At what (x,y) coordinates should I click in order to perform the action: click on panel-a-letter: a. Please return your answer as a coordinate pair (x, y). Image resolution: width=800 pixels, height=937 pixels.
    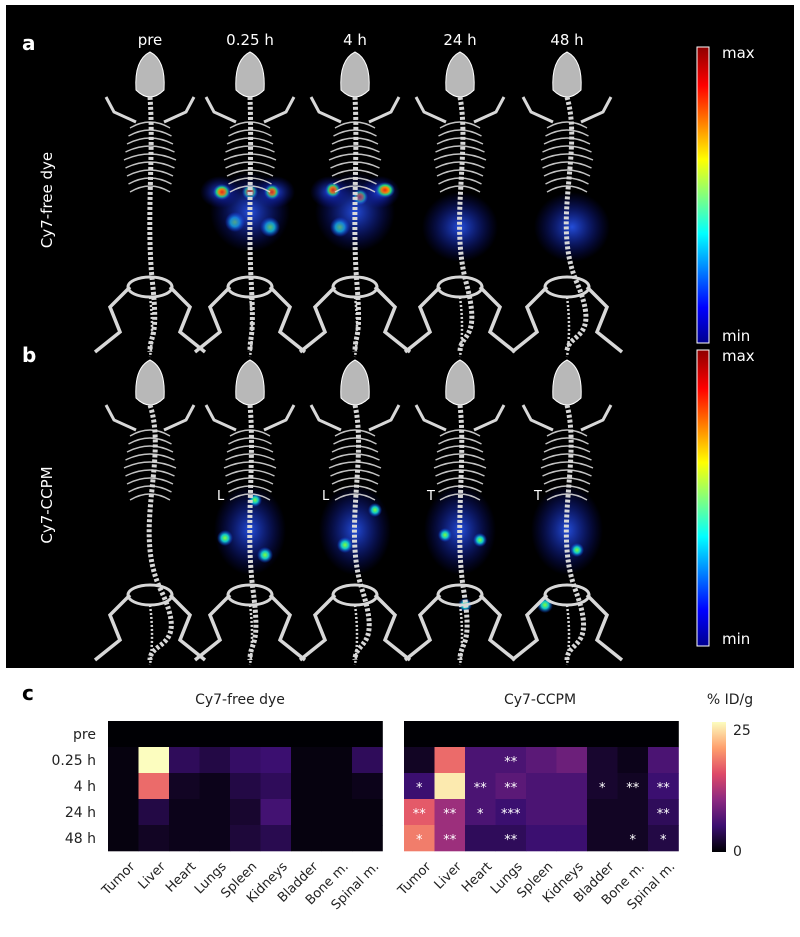
    Looking at the image, I should click on (29, 43).